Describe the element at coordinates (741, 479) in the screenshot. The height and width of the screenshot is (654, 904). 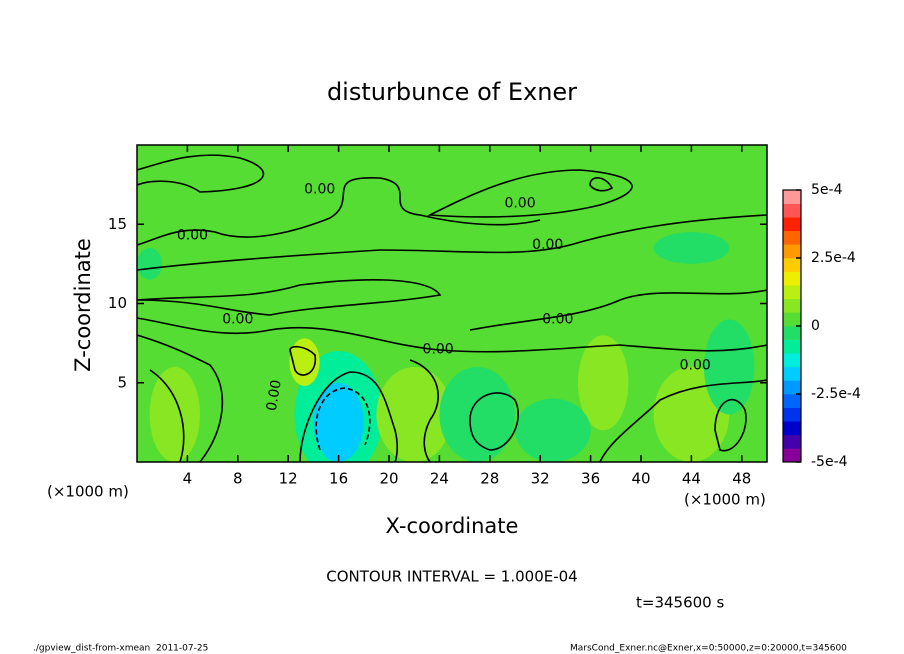
I see `x-tick-label: 48` at that location.